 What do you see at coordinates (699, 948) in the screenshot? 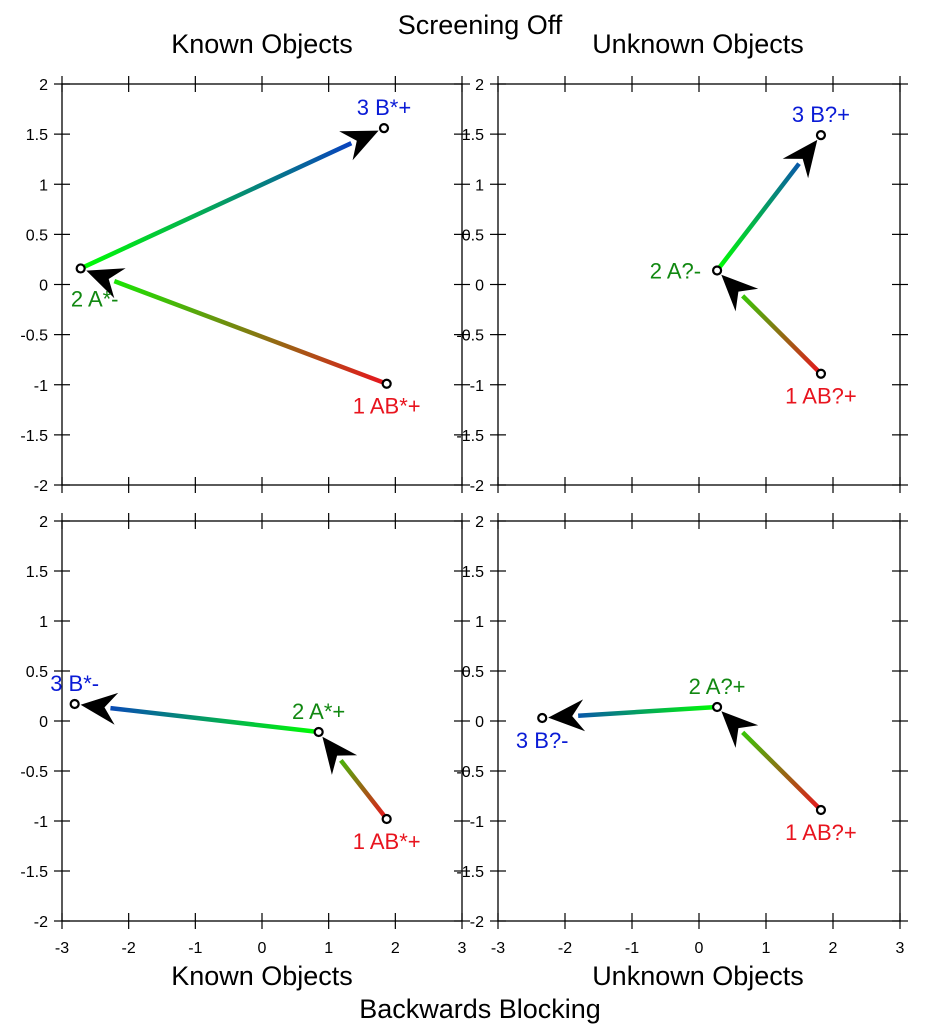
I see `bottom-right-x-tick-label: 0` at bounding box center [699, 948].